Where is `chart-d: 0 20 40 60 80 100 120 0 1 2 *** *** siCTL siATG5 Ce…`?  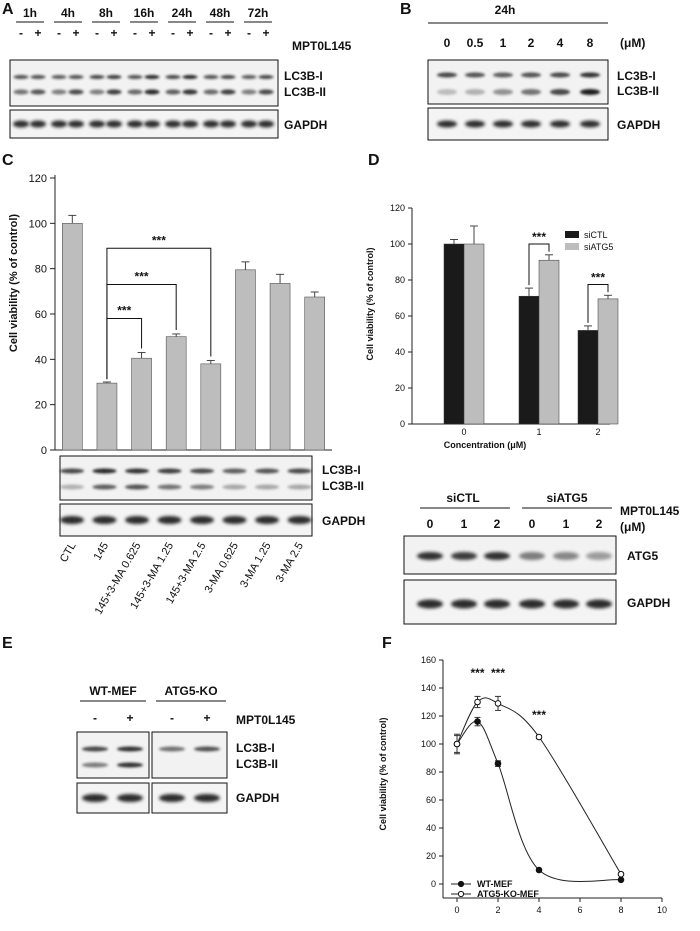
chart-d: 0 20 40 60 80 100 120 0 1 2 *** *** siCTL siATG5 Ce… is located at coordinates (492, 326).